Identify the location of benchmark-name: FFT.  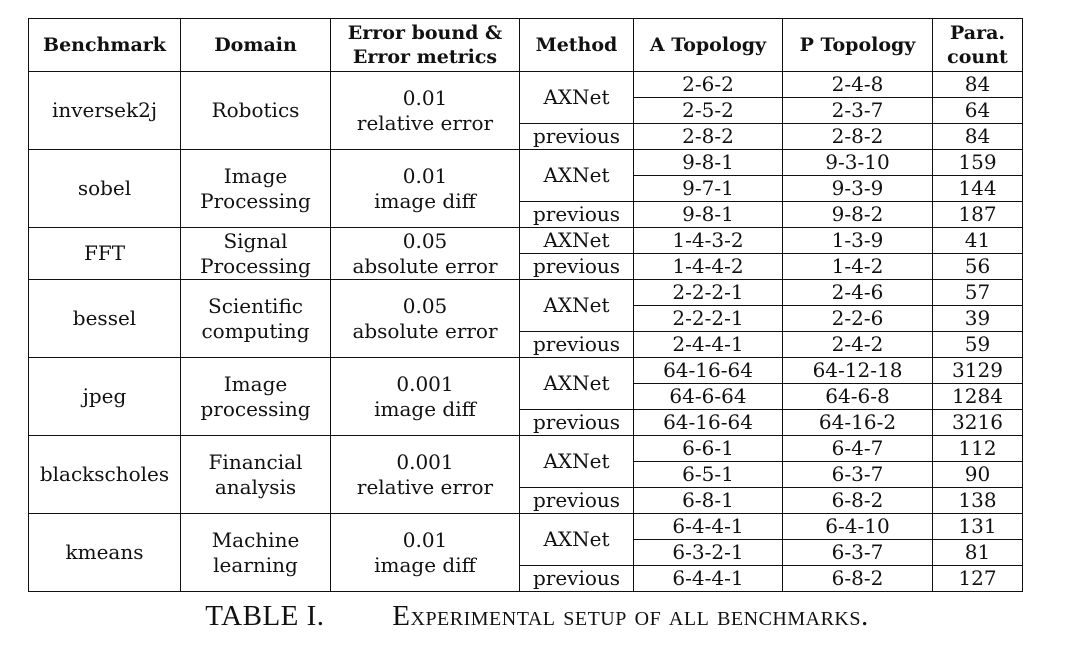
(104, 253).